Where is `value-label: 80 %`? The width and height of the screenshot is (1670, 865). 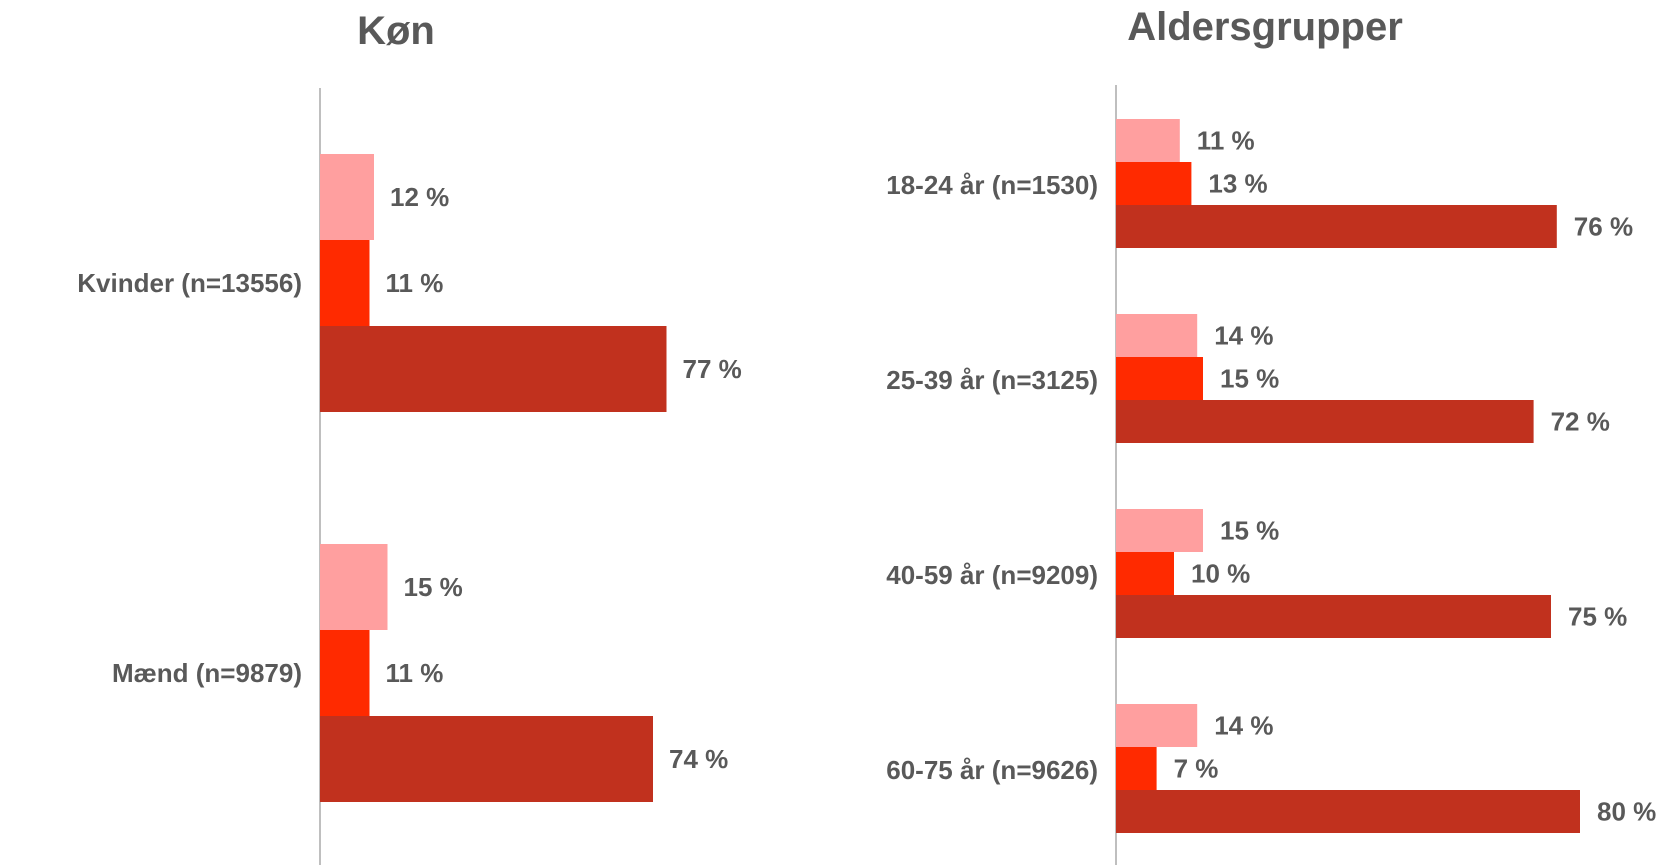 value-label: 80 % is located at coordinates (1626, 812).